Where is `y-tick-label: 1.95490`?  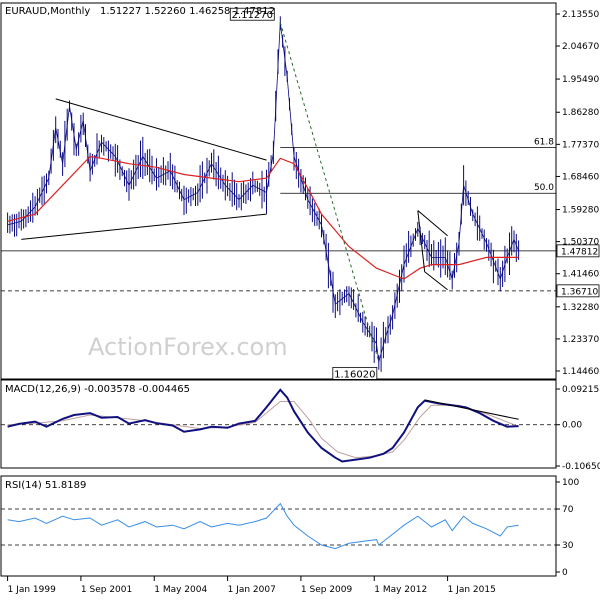 y-tick-label: 1.95490 is located at coordinates (580, 80).